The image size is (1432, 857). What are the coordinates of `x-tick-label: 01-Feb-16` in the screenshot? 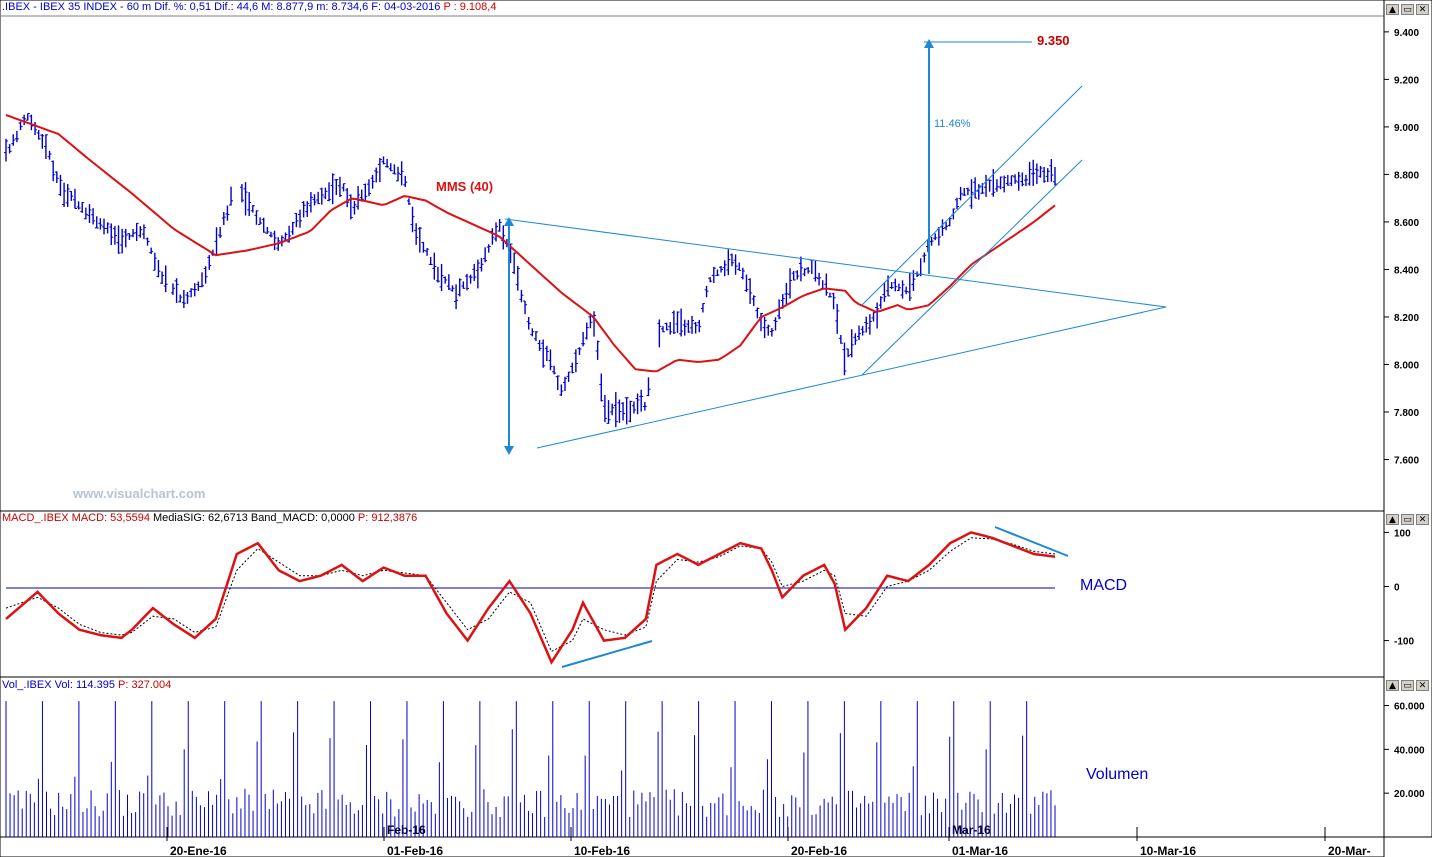 It's located at (415, 850).